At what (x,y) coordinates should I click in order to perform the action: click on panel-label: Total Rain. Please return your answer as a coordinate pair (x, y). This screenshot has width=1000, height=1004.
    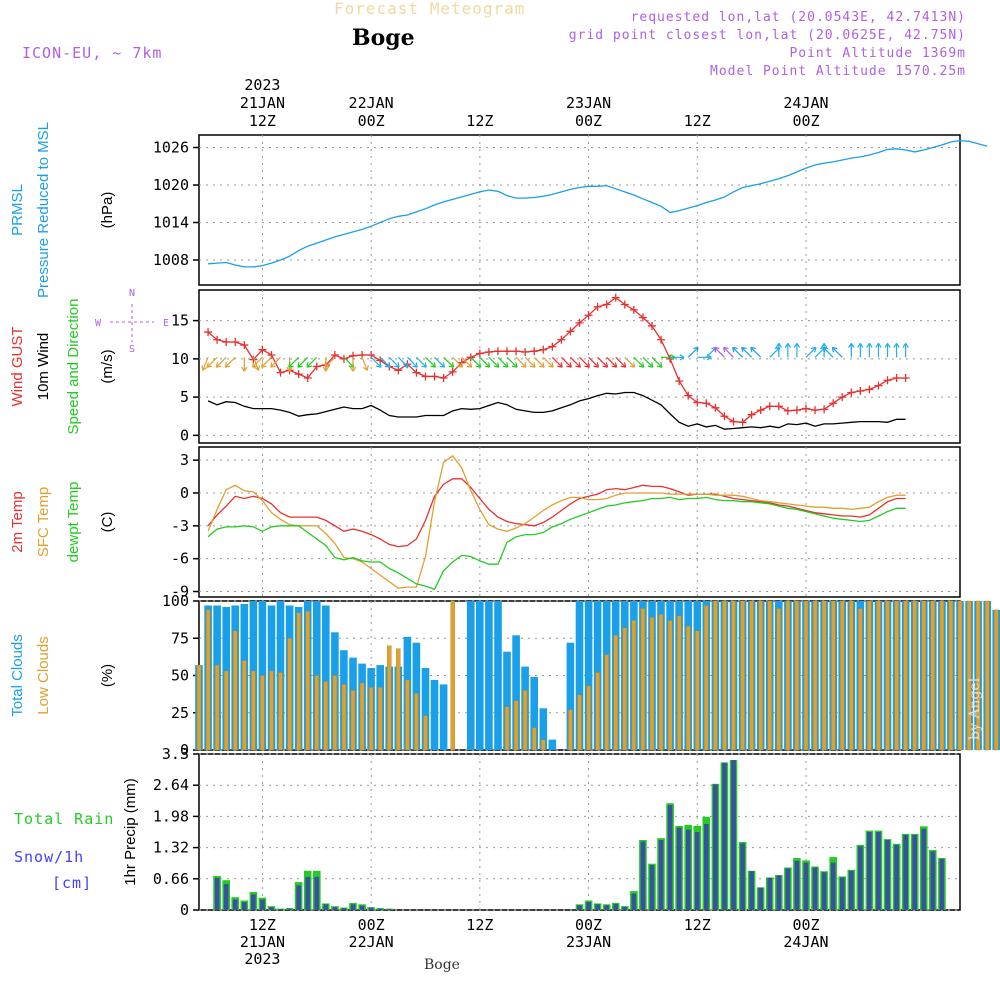
    Looking at the image, I should click on (64, 819).